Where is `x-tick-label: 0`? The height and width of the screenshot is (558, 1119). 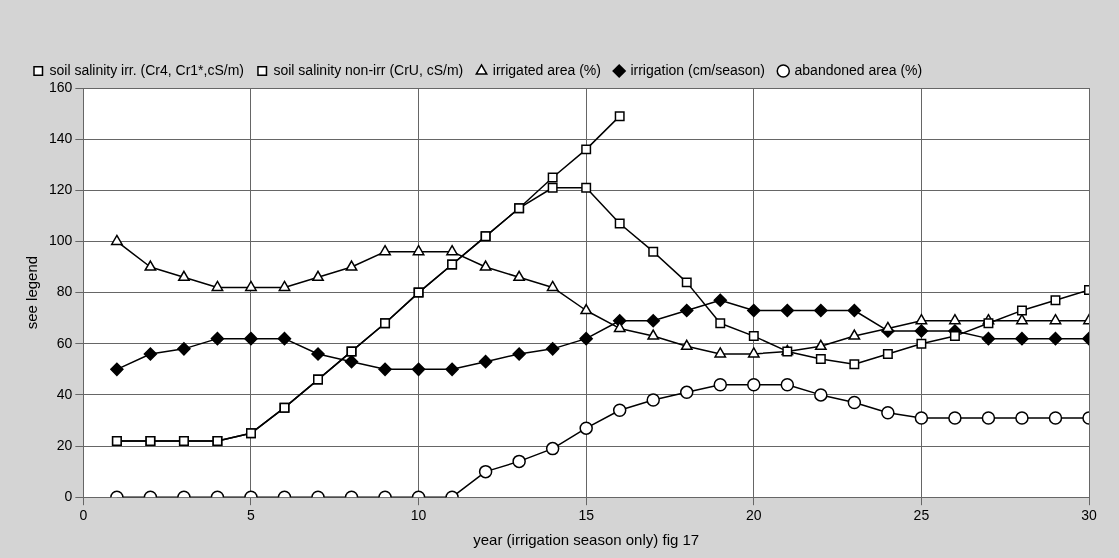
x-tick-label: 0 is located at coordinates (83, 515).